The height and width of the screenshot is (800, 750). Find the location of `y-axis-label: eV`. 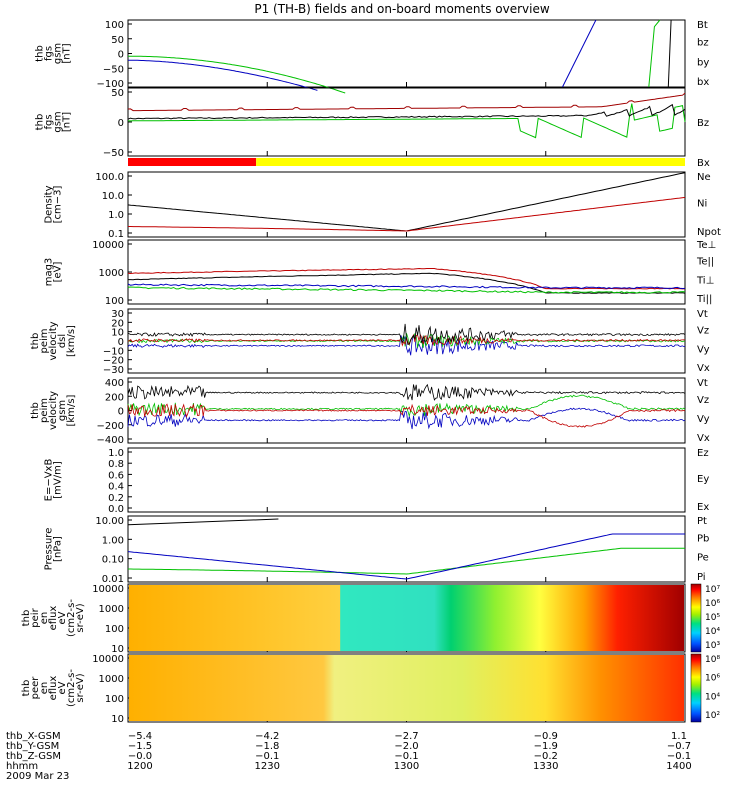

y-axis-label: eV is located at coordinates (62, 617).